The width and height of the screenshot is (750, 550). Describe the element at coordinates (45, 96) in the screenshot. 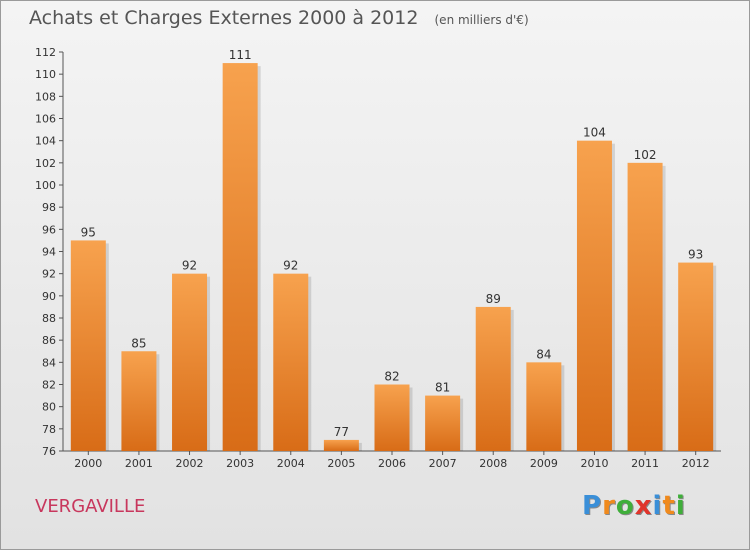

I see `y-tick-label: 108` at that location.